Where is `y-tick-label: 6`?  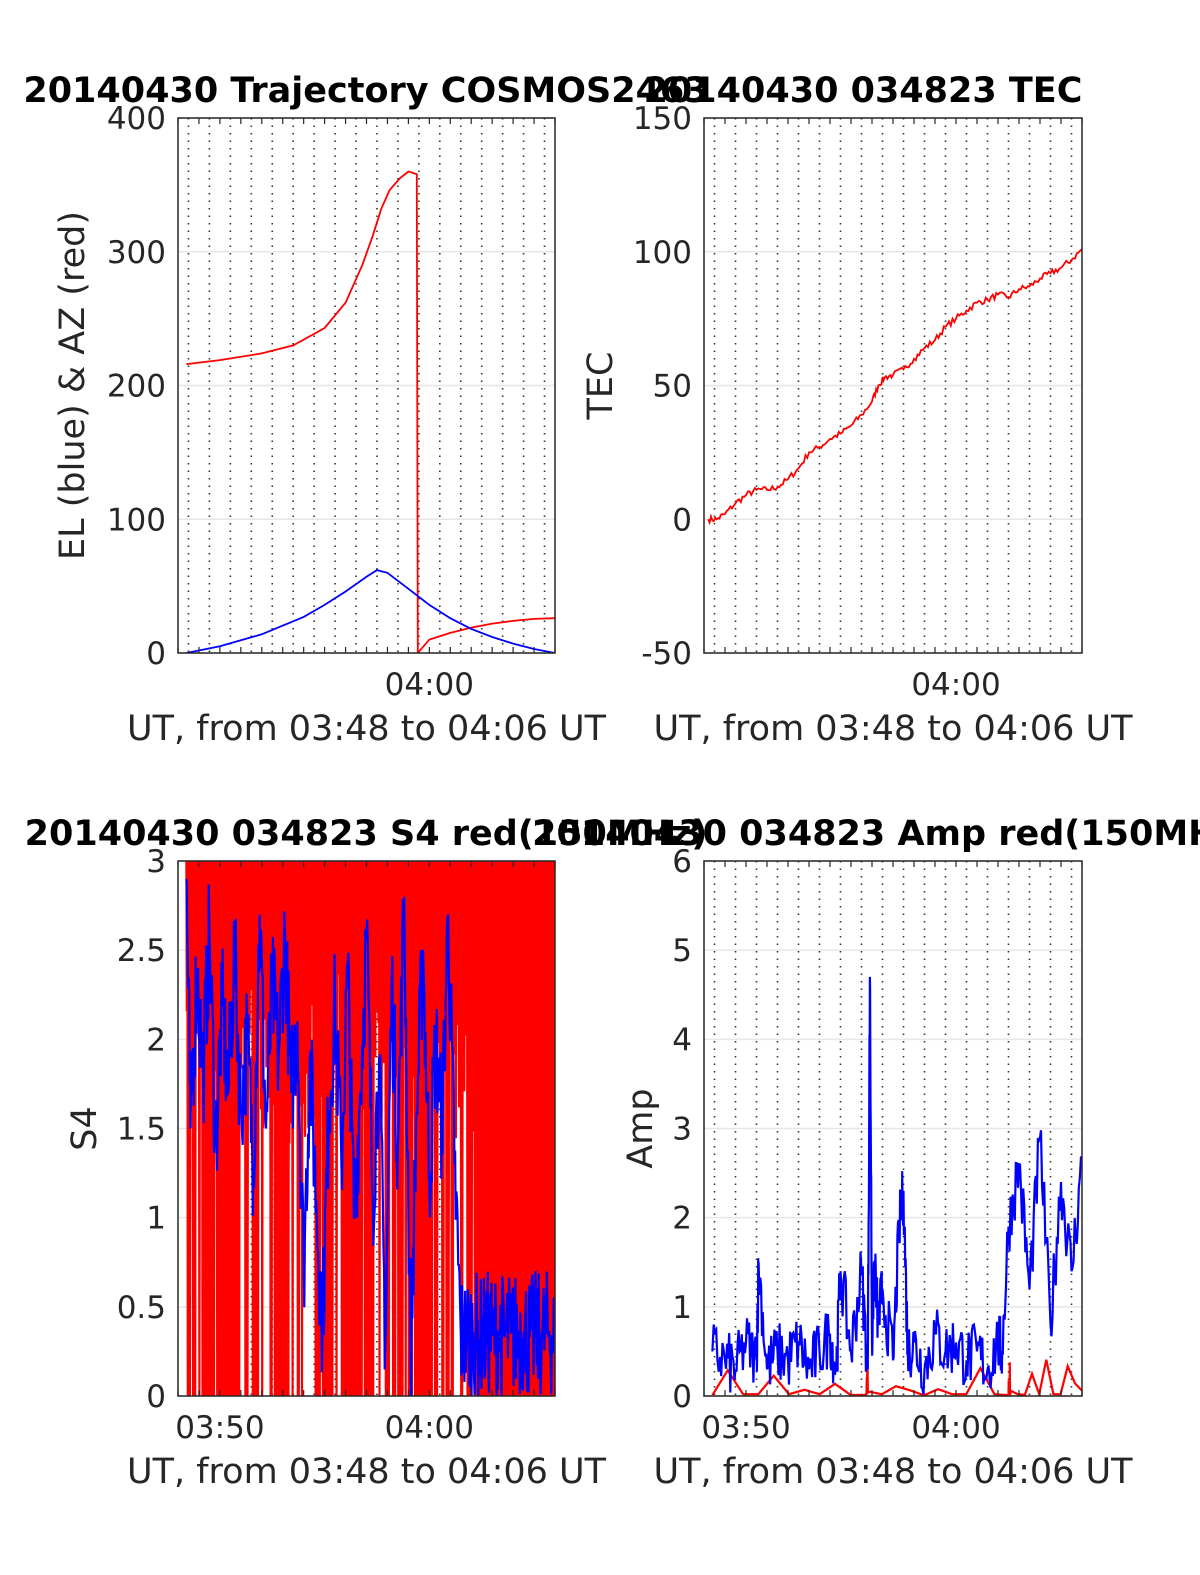 y-tick-label: 6 is located at coordinates (682, 862).